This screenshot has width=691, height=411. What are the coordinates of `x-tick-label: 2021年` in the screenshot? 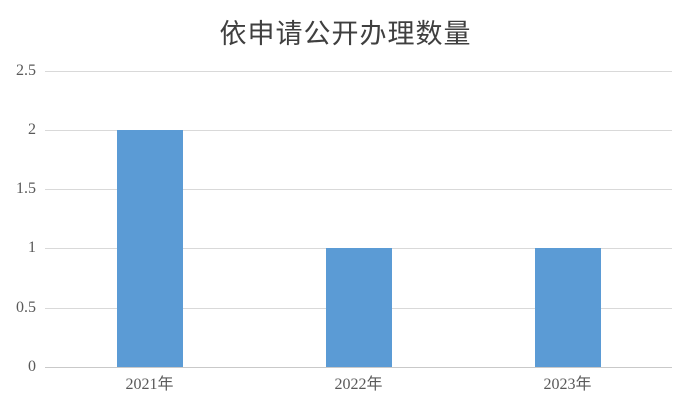 It's located at (149, 384).